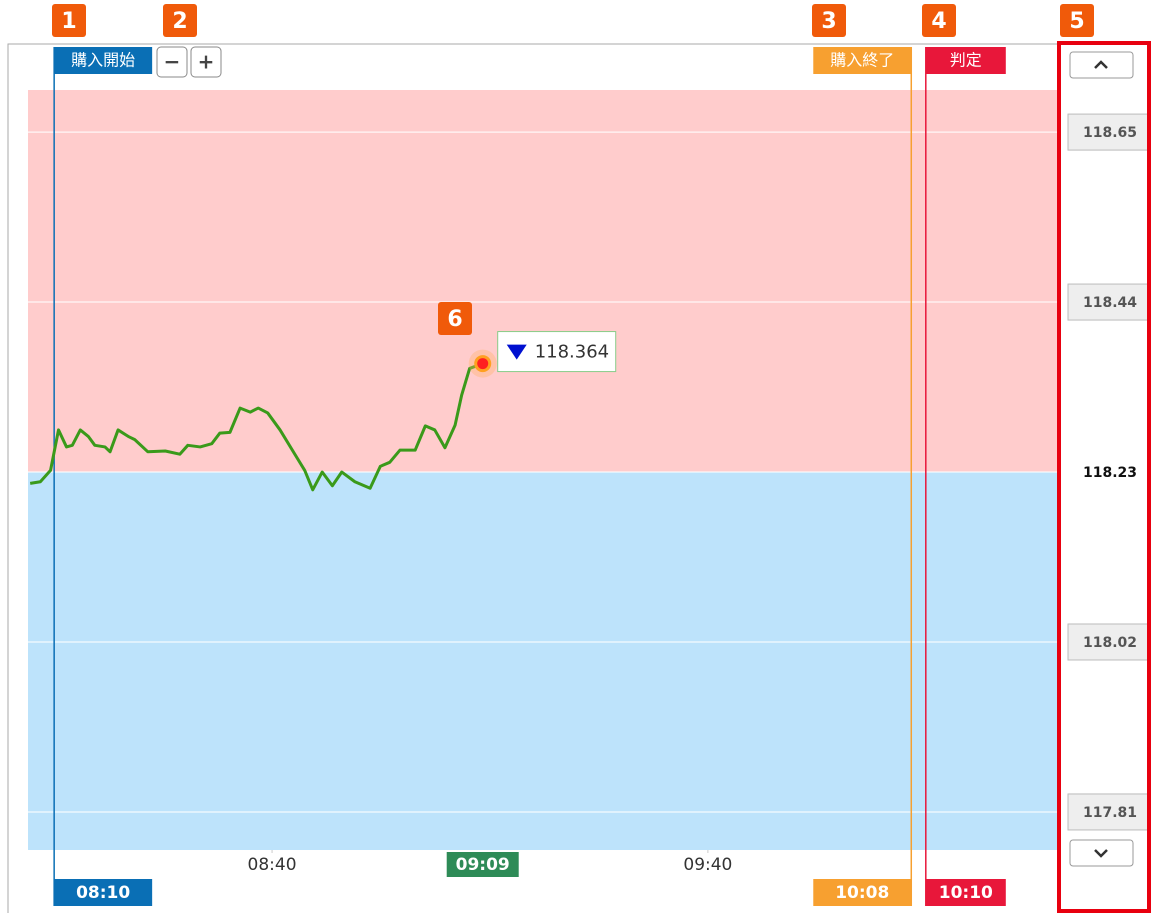 Image resolution: width=1153 pixels, height=913 pixels. Describe the element at coordinates (1110, 303) in the screenshot. I see `y-tick-label: 118.44` at that location.